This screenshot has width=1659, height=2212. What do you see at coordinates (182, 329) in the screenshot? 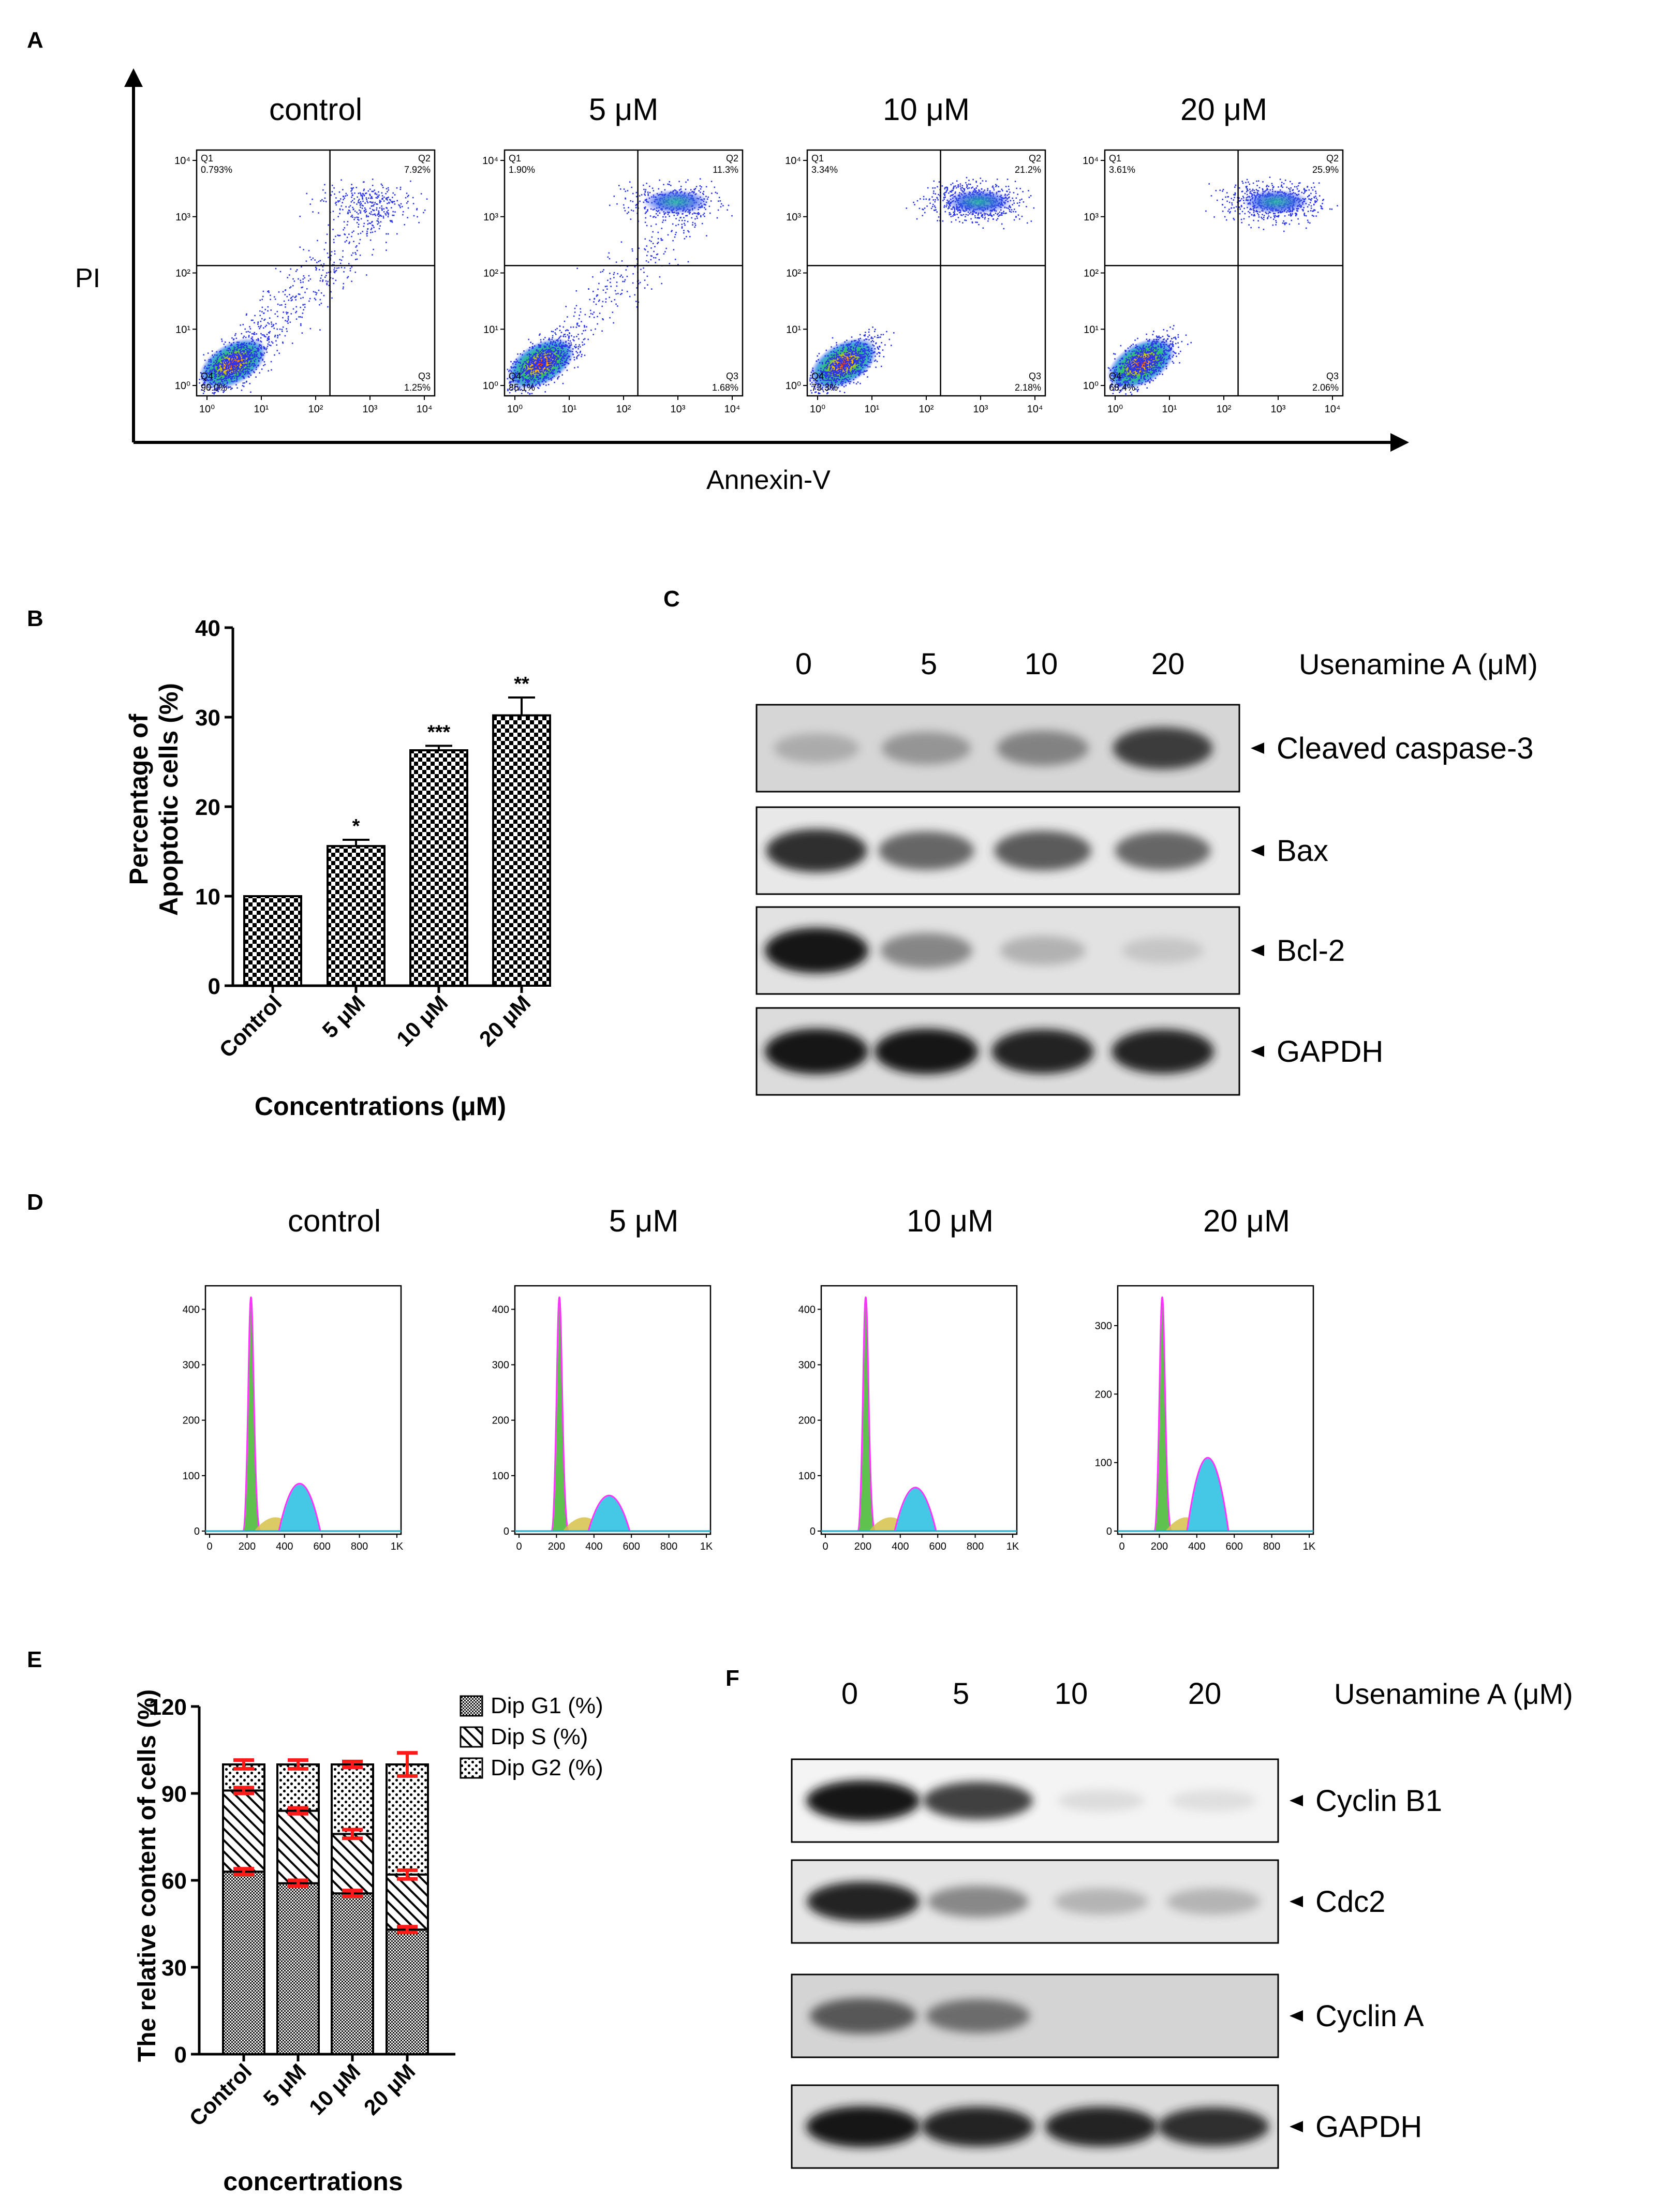
I see `facs-y-tick-label: 10¹` at bounding box center [182, 329].